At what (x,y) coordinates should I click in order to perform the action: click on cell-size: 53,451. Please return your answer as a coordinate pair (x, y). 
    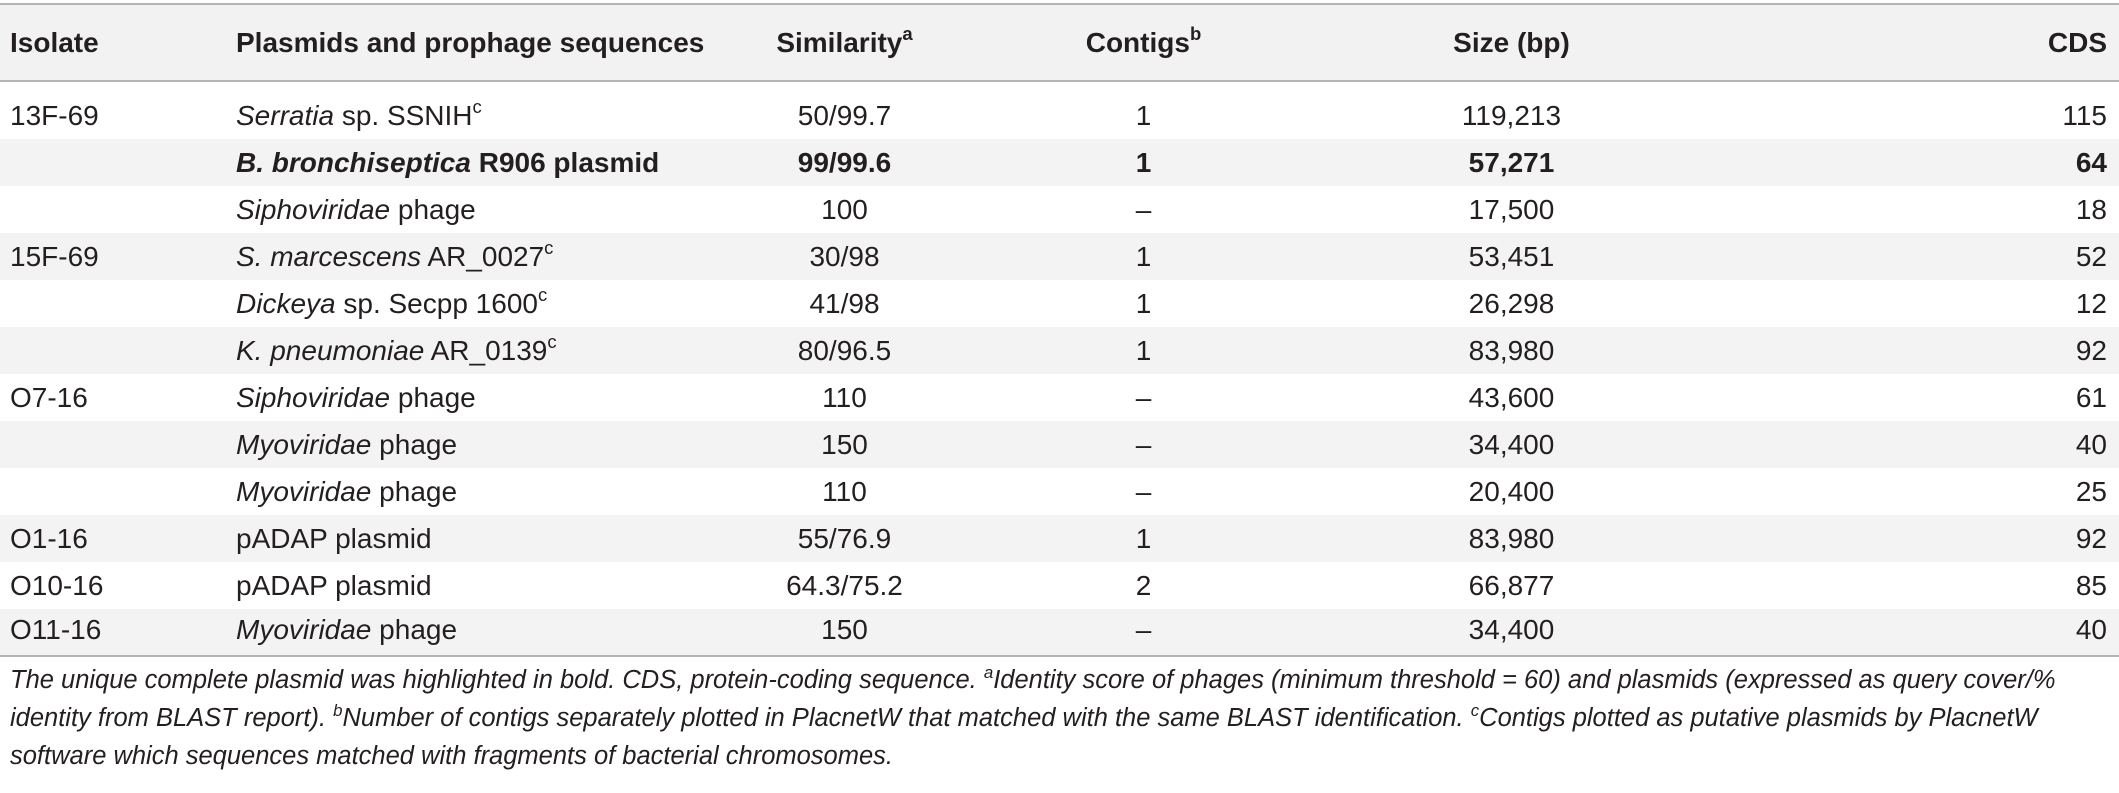
    Looking at the image, I should click on (1511, 256).